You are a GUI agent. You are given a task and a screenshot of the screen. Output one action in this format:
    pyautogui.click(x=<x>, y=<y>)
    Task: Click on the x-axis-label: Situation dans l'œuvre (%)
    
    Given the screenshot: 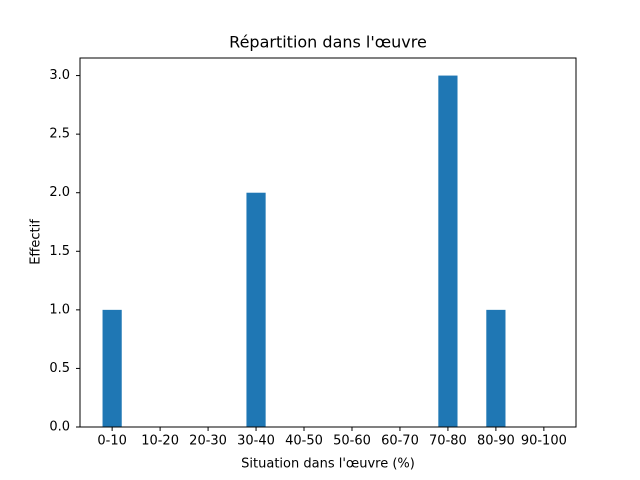 What is the action you would take?
    pyautogui.click(x=328, y=464)
    